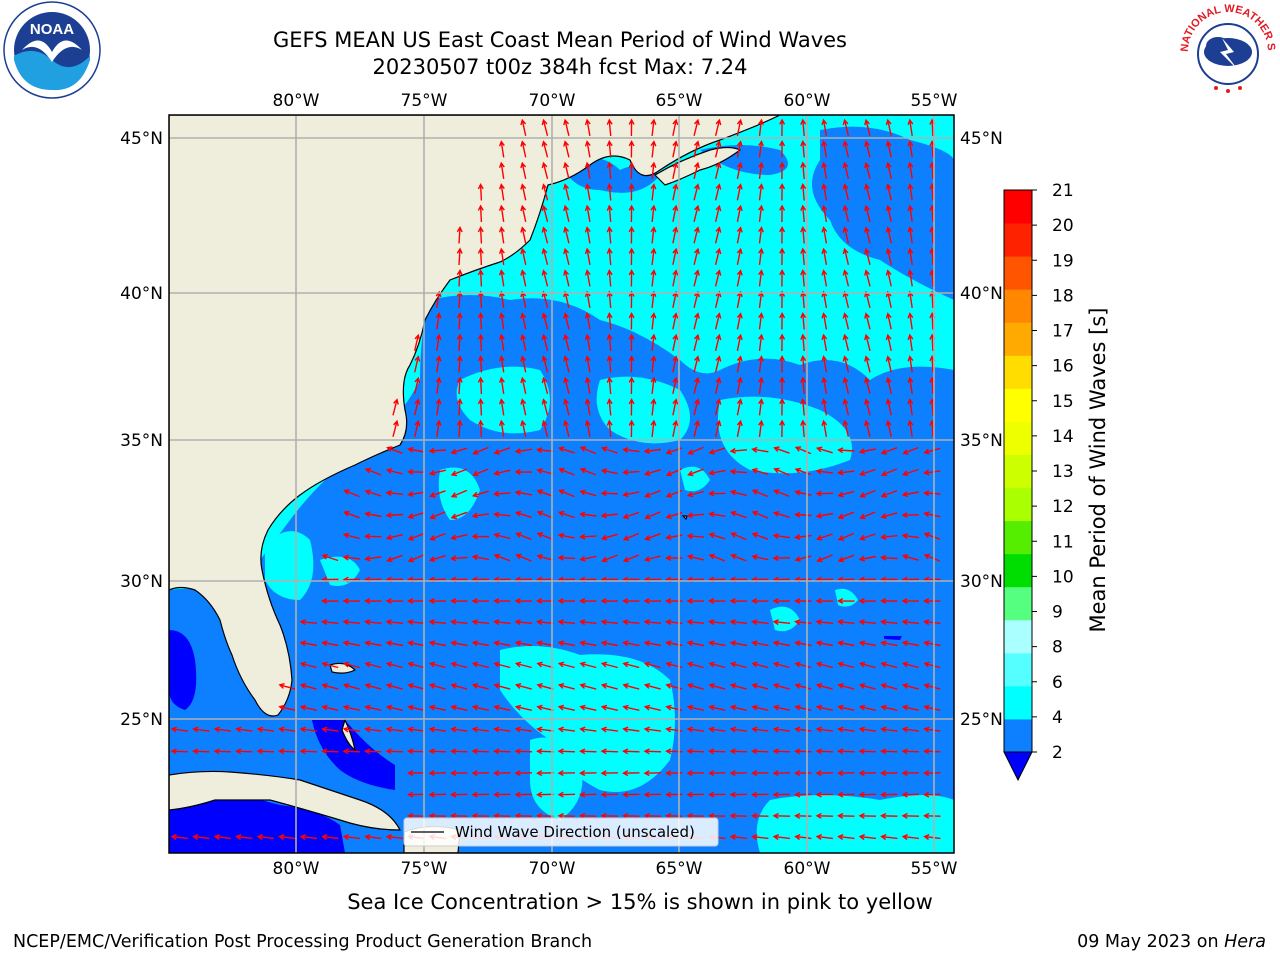 The width and height of the screenshot is (1280, 960). I want to click on svg-text: 60°W, so click(807, 101).